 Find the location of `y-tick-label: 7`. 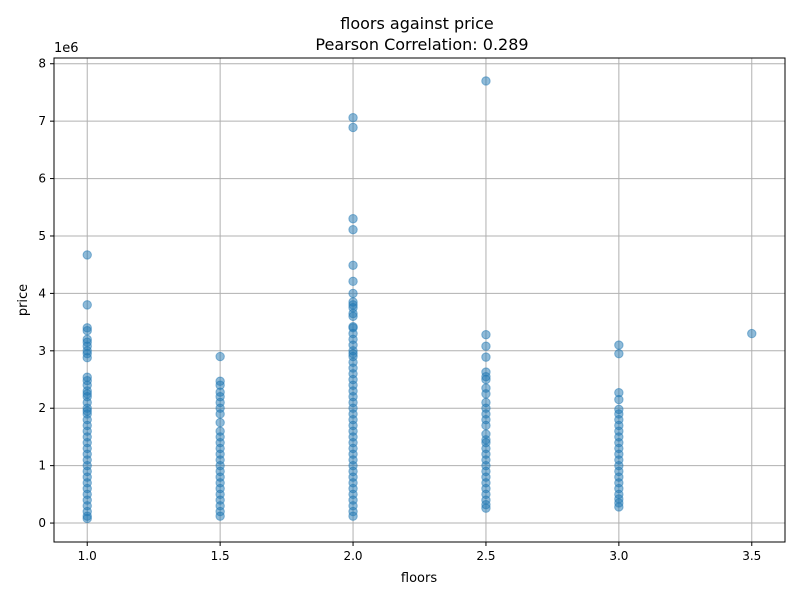

y-tick-label: 7 is located at coordinates (42, 121).